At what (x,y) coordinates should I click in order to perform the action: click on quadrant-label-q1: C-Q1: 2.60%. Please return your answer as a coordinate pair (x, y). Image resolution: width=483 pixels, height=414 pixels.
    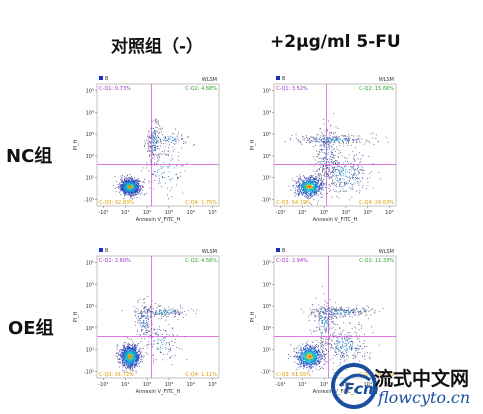
    Looking at the image, I should click on (115, 261).